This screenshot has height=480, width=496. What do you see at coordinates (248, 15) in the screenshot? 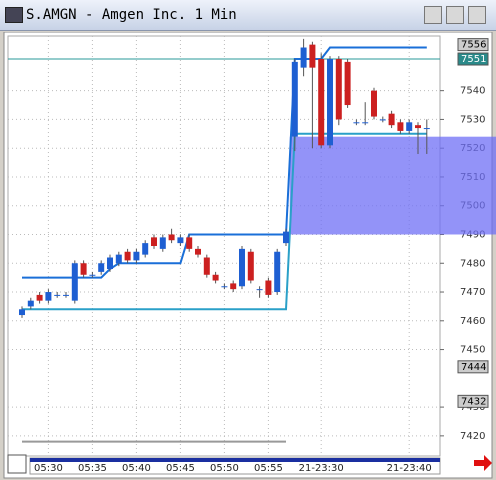
I see `title-bar: S.AMGN - Amgen Inc. 1 Min` at bounding box center [248, 15].